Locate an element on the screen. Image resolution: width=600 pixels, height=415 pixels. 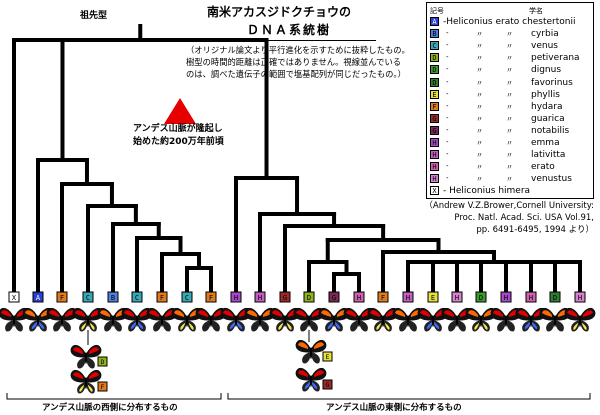
legend-species-name: petiverana is located at coordinates (555, 58).